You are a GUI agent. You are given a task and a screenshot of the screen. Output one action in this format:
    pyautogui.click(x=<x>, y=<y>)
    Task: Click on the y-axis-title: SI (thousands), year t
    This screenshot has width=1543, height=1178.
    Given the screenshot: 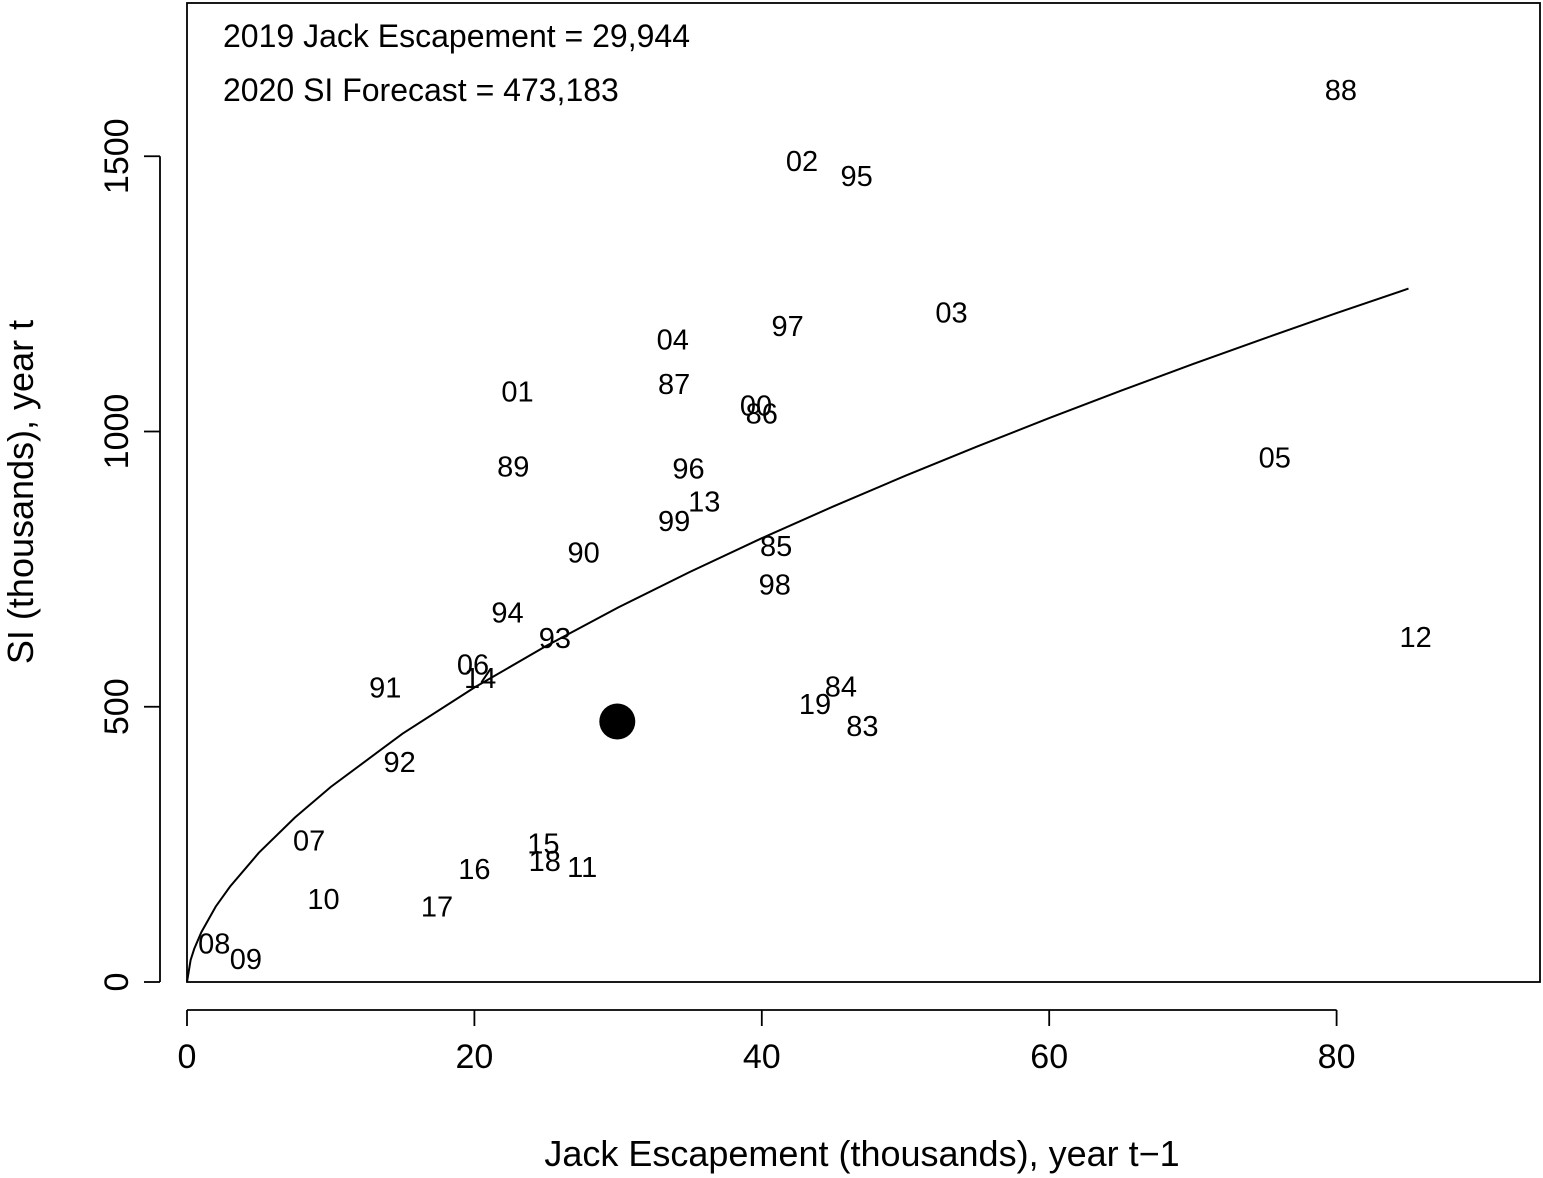 What is the action you would take?
    pyautogui.click(x=20, y=492)
    